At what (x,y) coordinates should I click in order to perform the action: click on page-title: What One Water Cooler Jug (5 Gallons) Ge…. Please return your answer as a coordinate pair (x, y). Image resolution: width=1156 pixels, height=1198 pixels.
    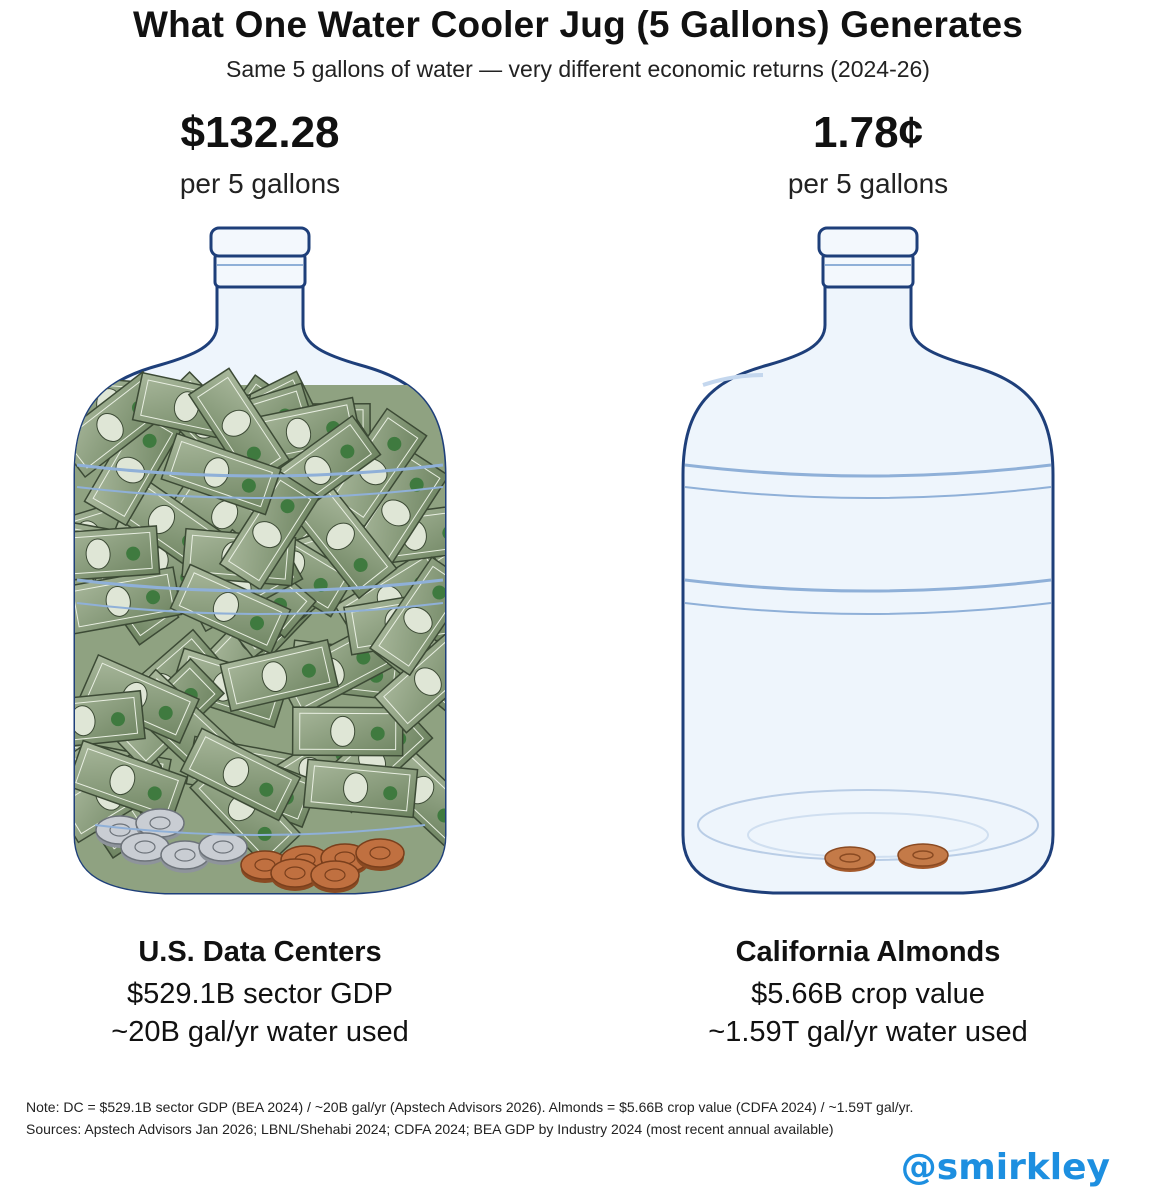
    Looking at the image, I should click on (578, 24).